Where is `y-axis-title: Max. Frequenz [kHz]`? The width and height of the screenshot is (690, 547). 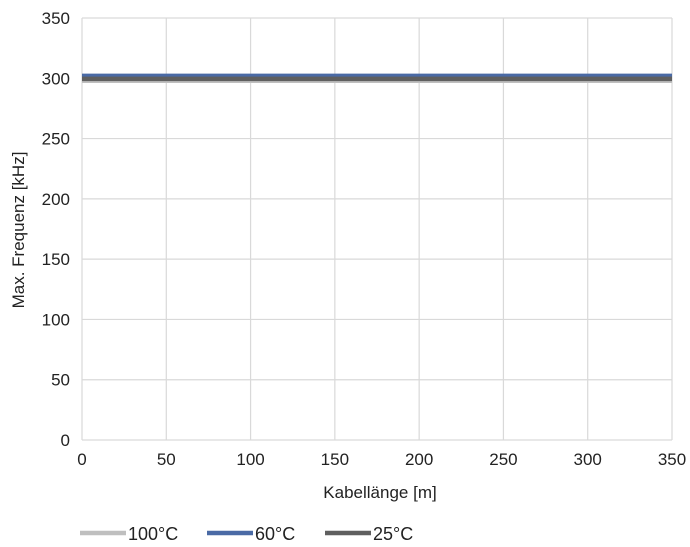
y-axis-title: Max. Frequenz [kHz] is located at coordinates (18, 230).